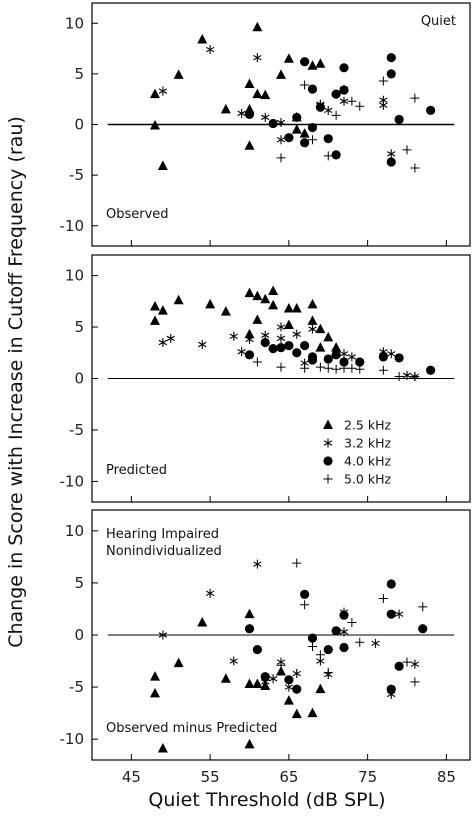 This screenshot has height=816, width=474. Describe the element at coordinates (367, 777) in the screenshot. I see `x-tick-label: 75` at that location.